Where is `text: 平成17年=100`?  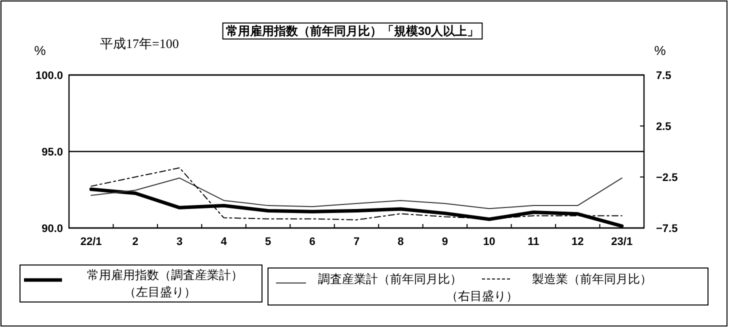 text: 平成17年=100 is located at coordinates (139, 43).